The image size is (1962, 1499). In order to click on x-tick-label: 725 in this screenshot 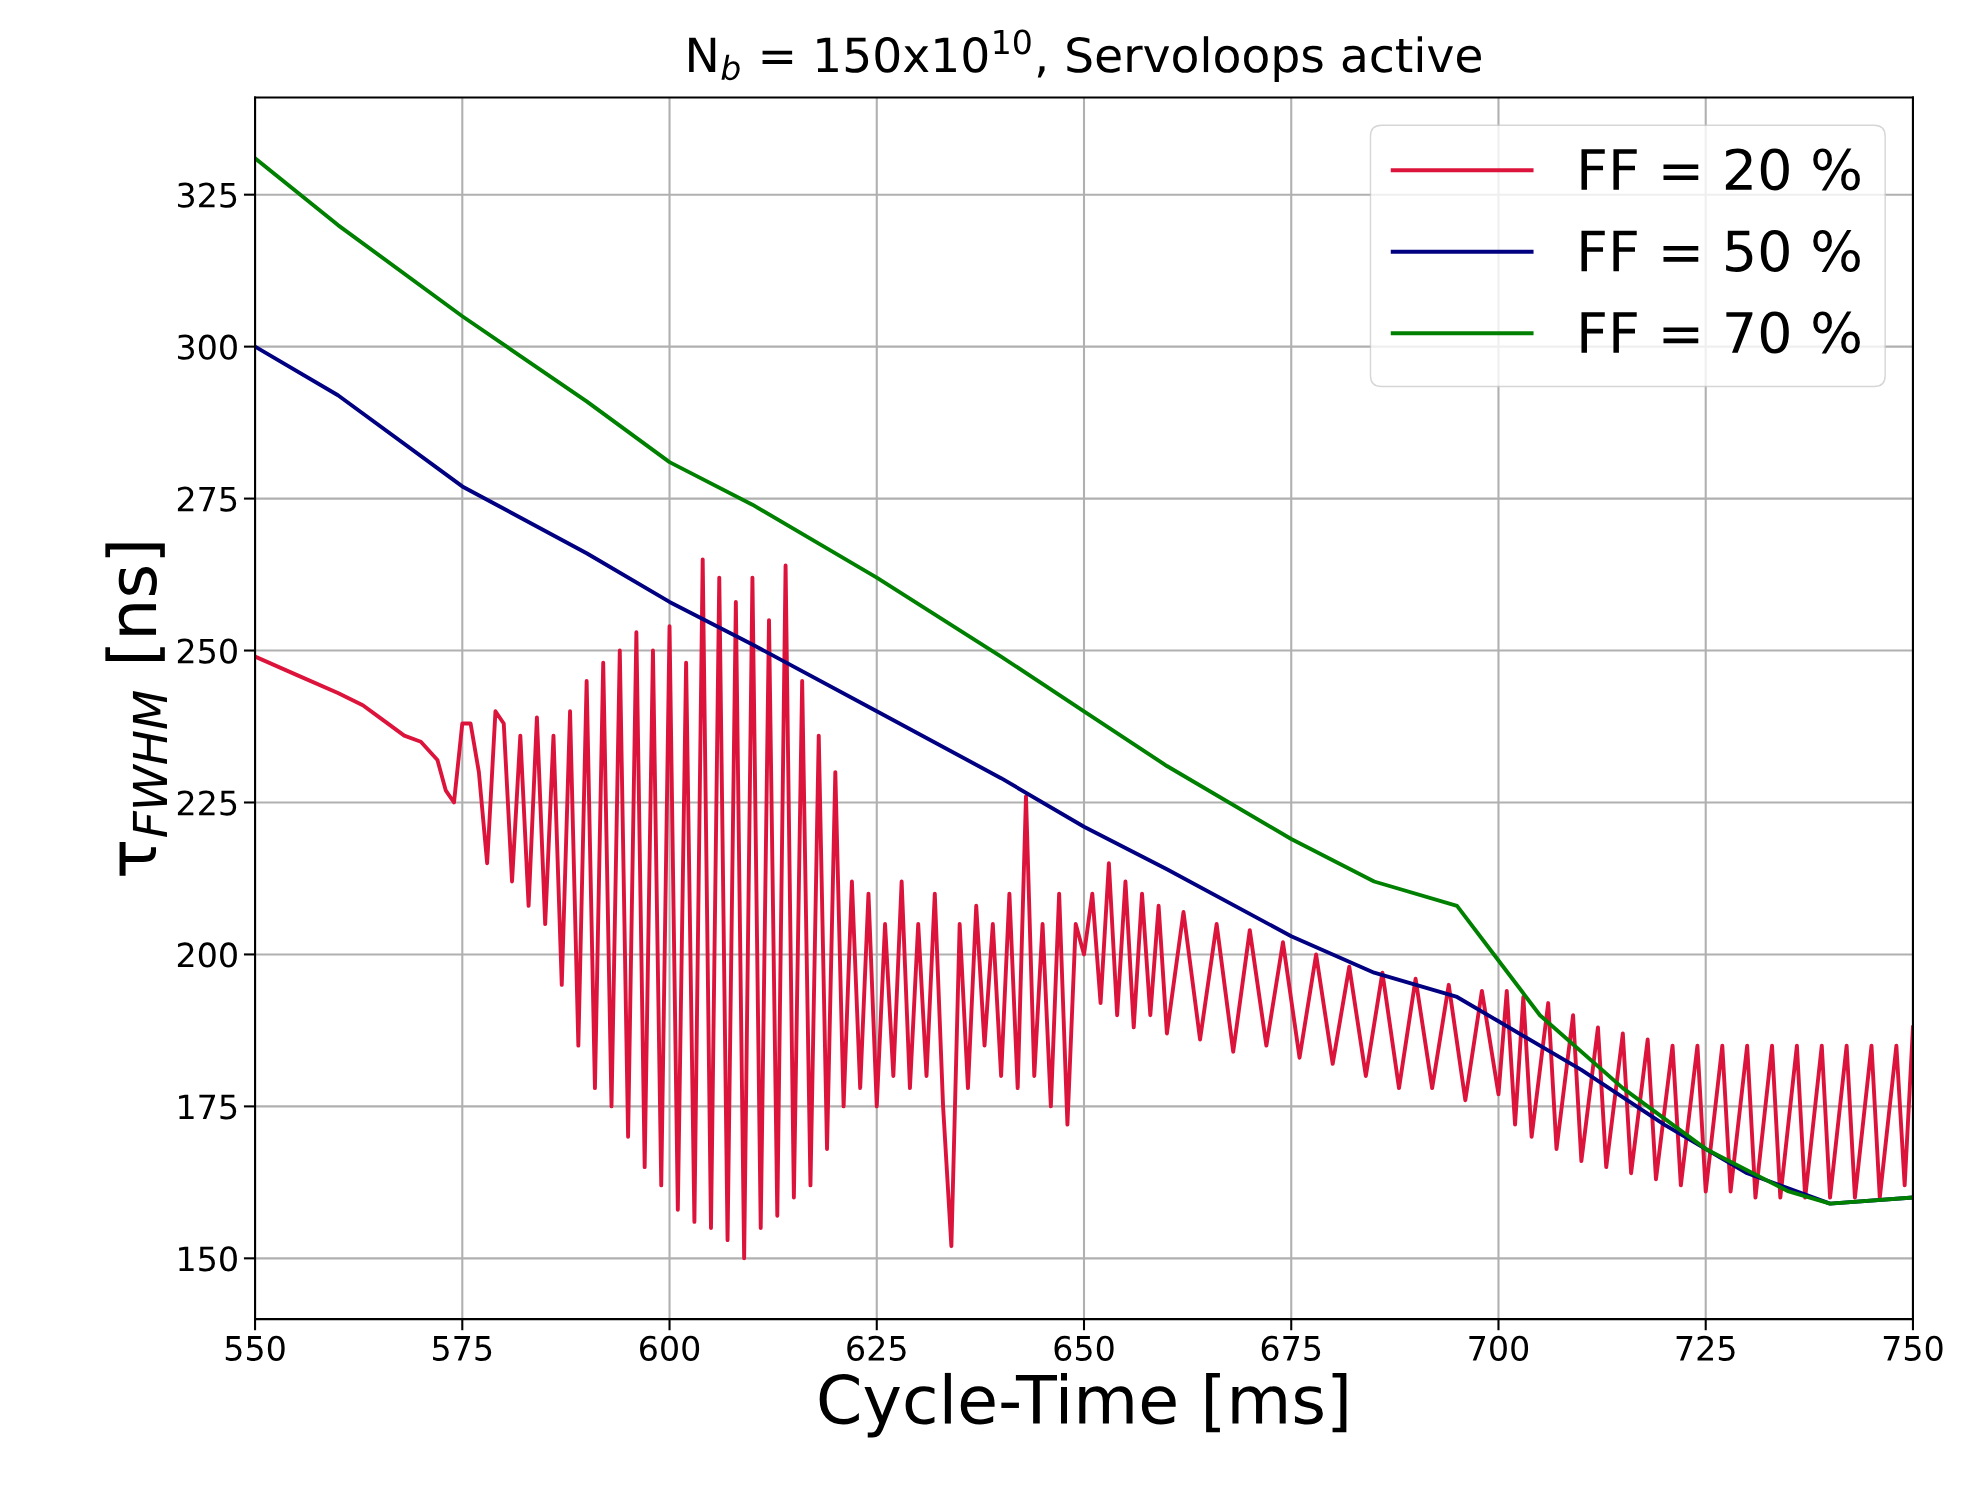, I will do `click(1705, 1348)`.